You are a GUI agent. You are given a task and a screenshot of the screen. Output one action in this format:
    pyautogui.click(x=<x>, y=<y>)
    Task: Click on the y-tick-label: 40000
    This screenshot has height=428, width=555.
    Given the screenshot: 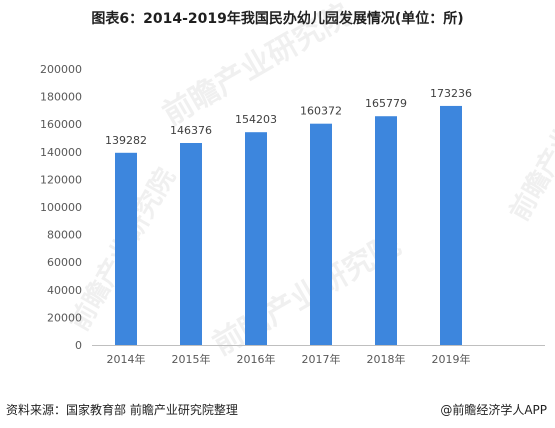 What is the action you would take?
    pyautogui.click(x=64, y=290)
    